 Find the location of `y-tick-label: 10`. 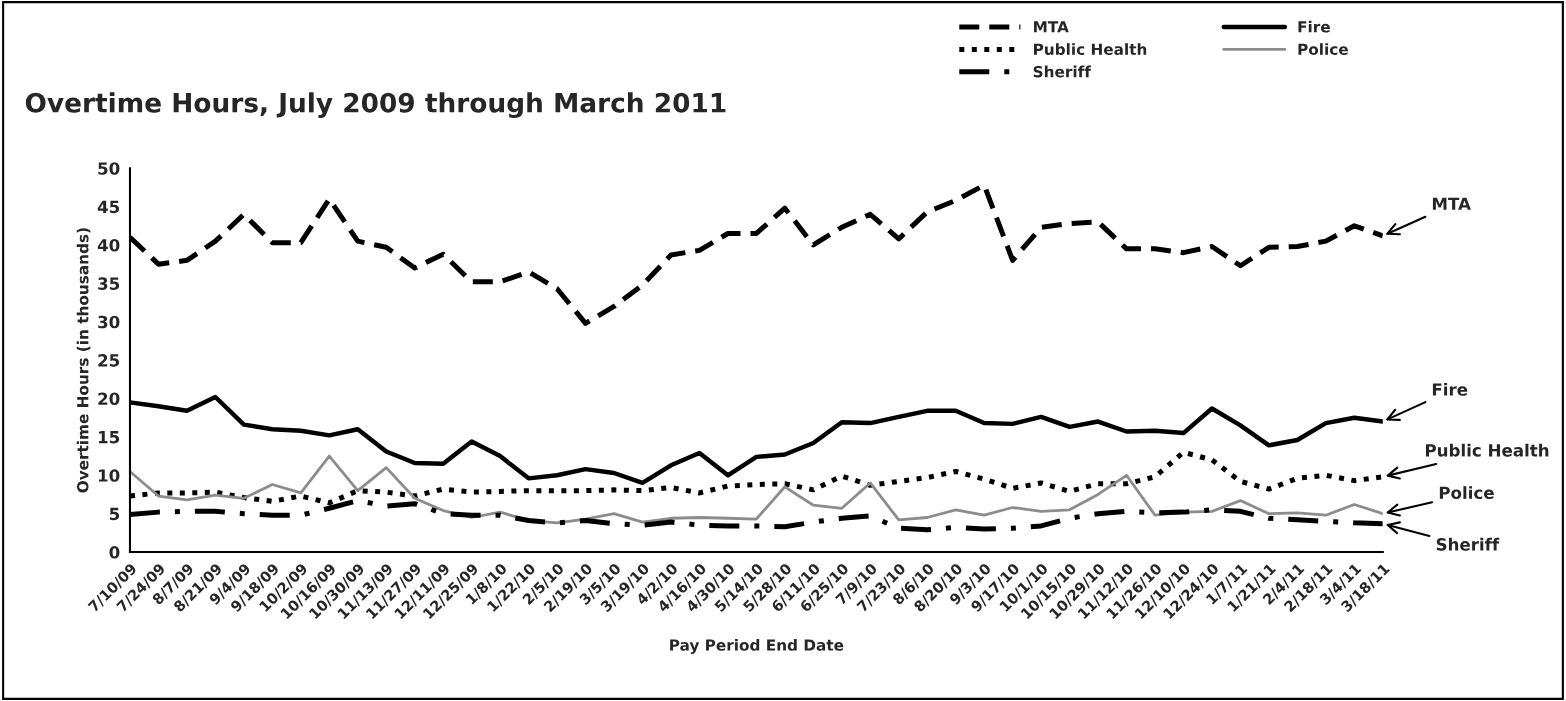

y-tick-label: 10 is located at coordinates (109, 475).